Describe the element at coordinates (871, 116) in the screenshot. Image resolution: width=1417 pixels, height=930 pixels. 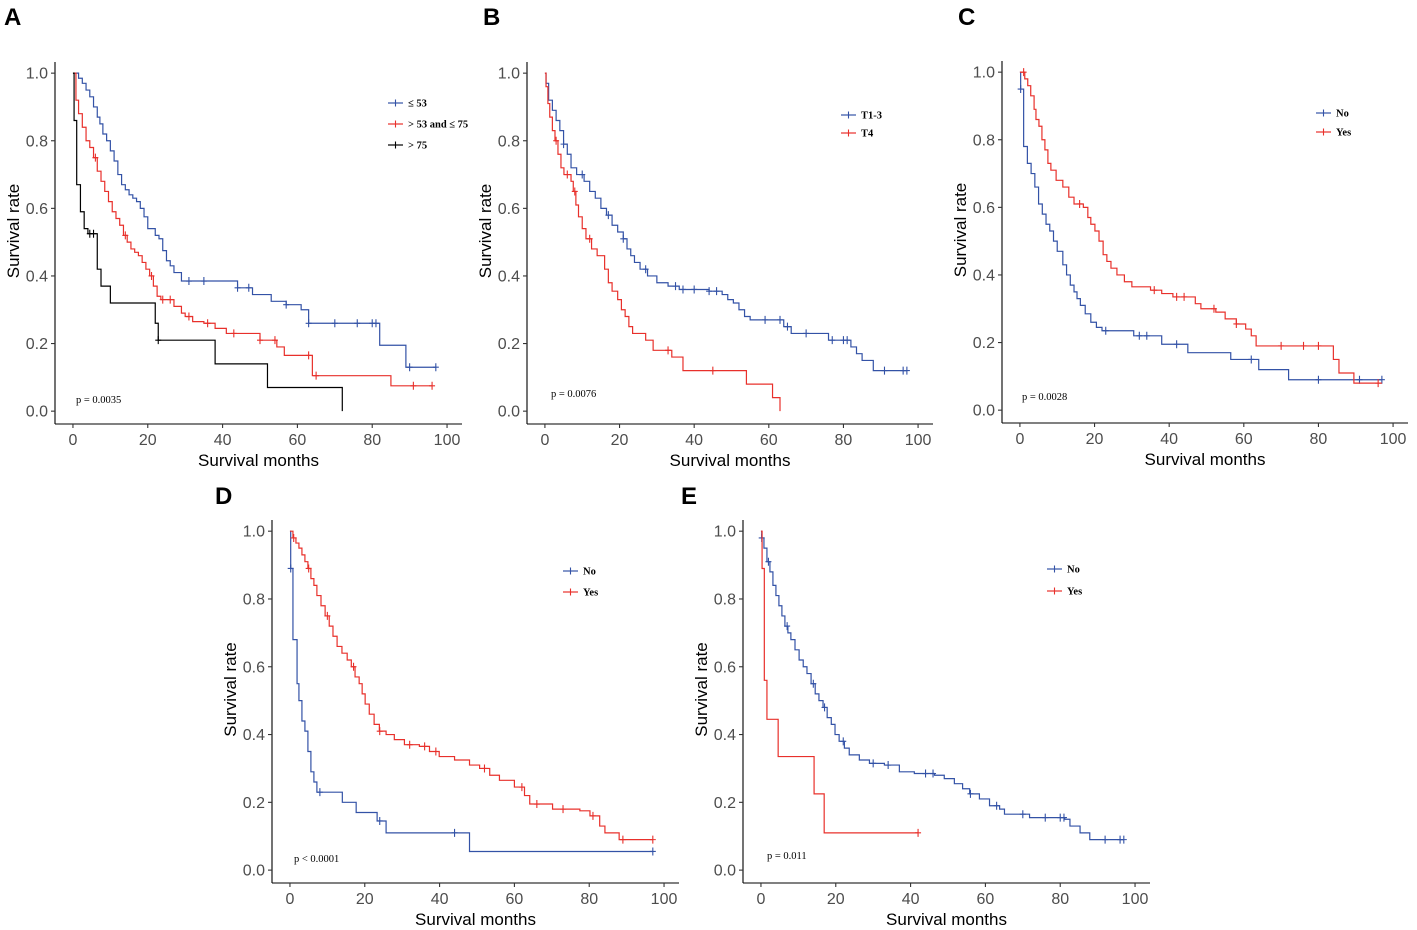
I see `legend-label: T1-3` at that location.